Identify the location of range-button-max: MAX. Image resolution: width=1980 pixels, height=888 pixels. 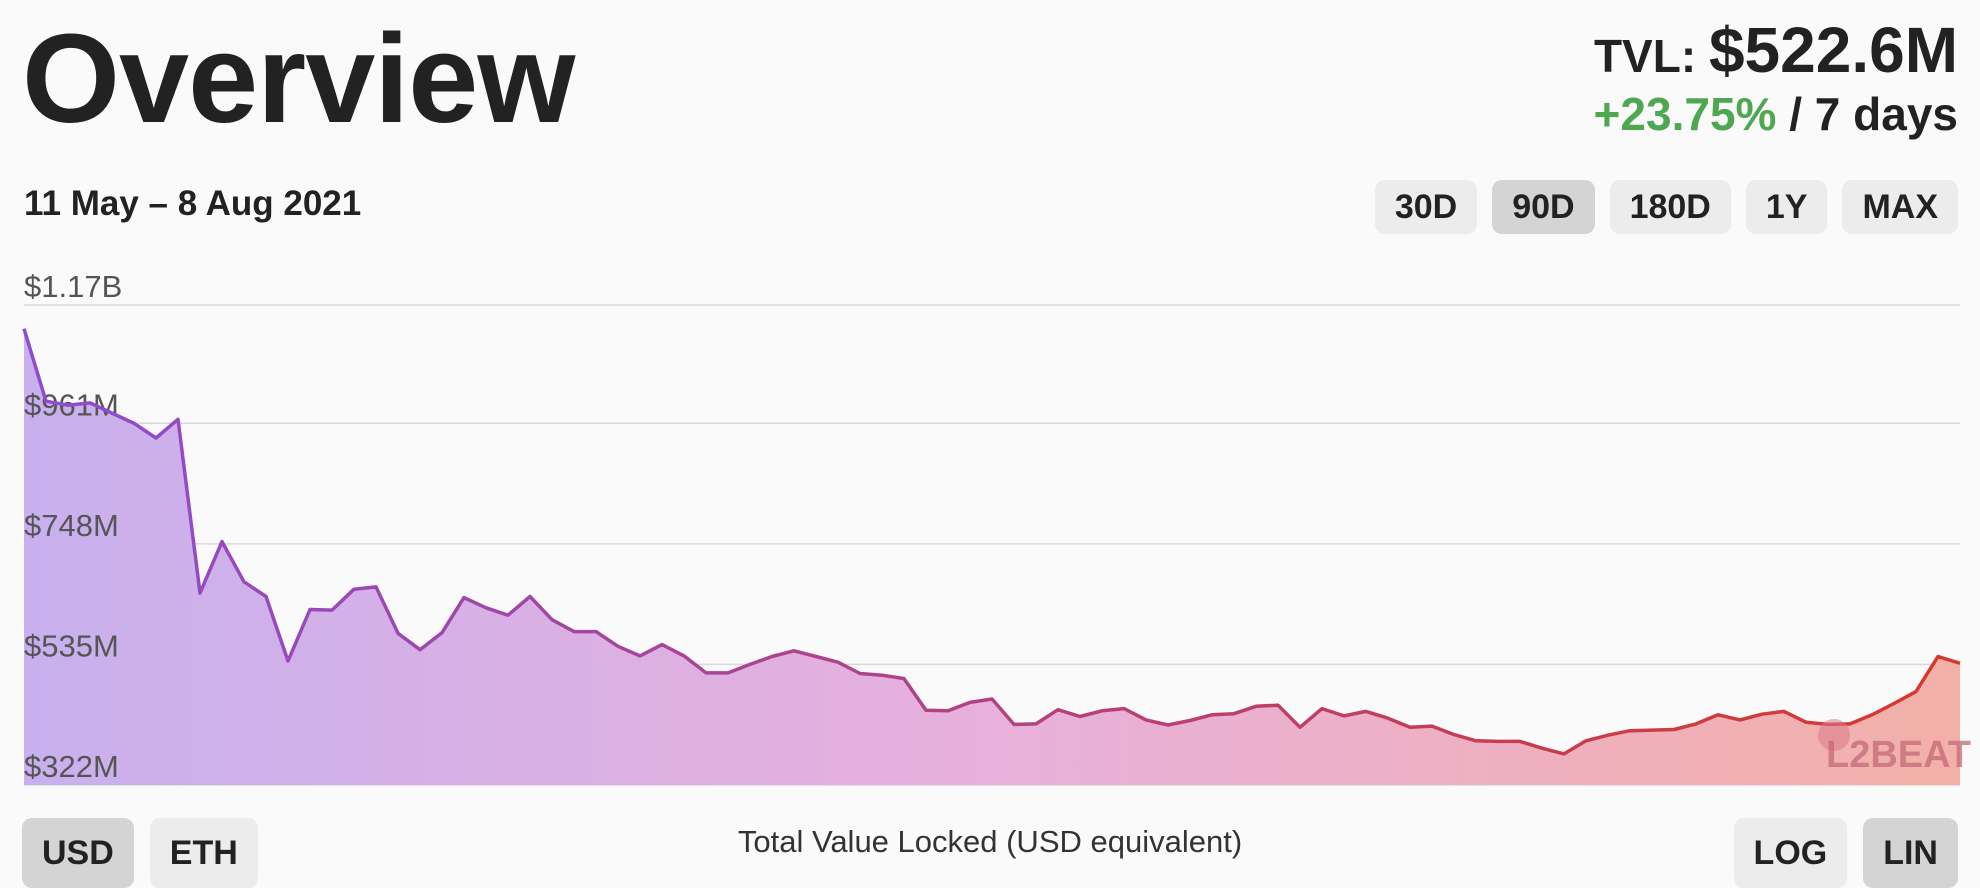
(1900, 207).